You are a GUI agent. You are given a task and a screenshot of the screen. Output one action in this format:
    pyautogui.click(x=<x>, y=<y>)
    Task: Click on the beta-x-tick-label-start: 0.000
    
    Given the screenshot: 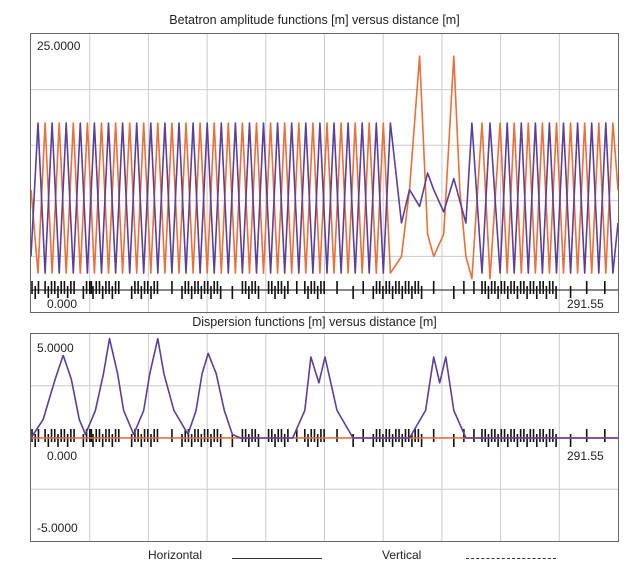 What is the action you would take?
    pyautogui.click(x=62, y=304)
    